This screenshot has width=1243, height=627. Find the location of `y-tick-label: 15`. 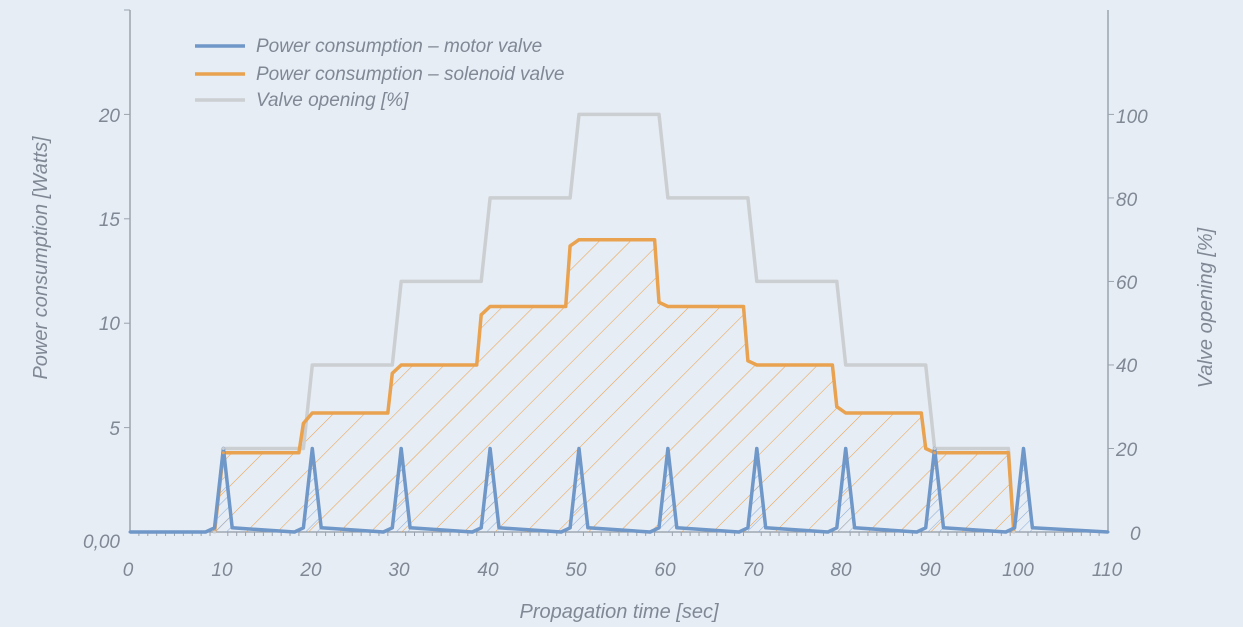

y-tick-label: 15 is located at coordinates (110, 220).